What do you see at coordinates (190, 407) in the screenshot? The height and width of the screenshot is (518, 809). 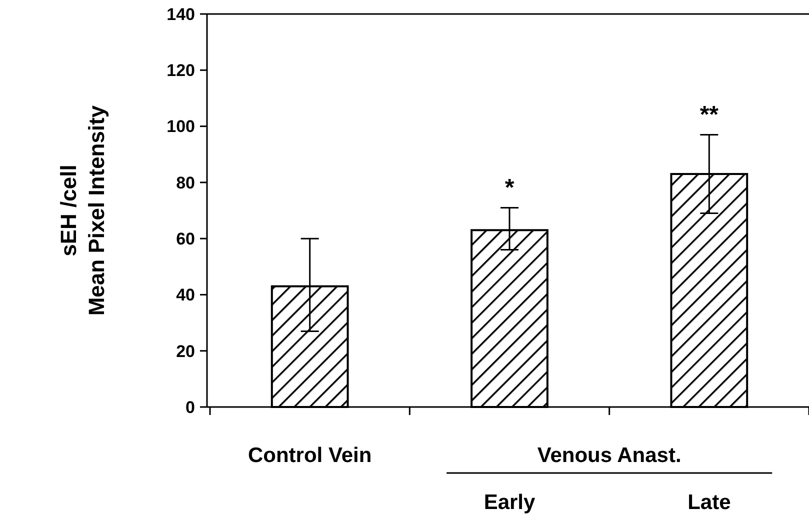 I see `y-tick-label: 0` at bounding box center [190, 407].